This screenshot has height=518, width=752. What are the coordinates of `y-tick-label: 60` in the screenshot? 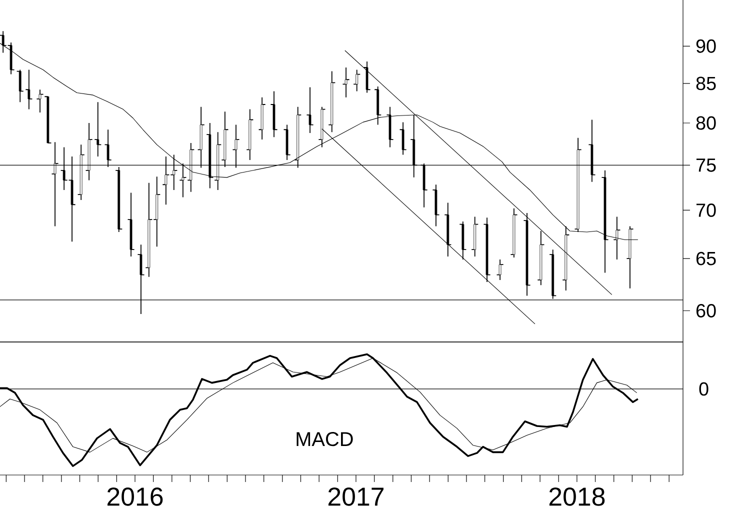 It's located at (706, 311).